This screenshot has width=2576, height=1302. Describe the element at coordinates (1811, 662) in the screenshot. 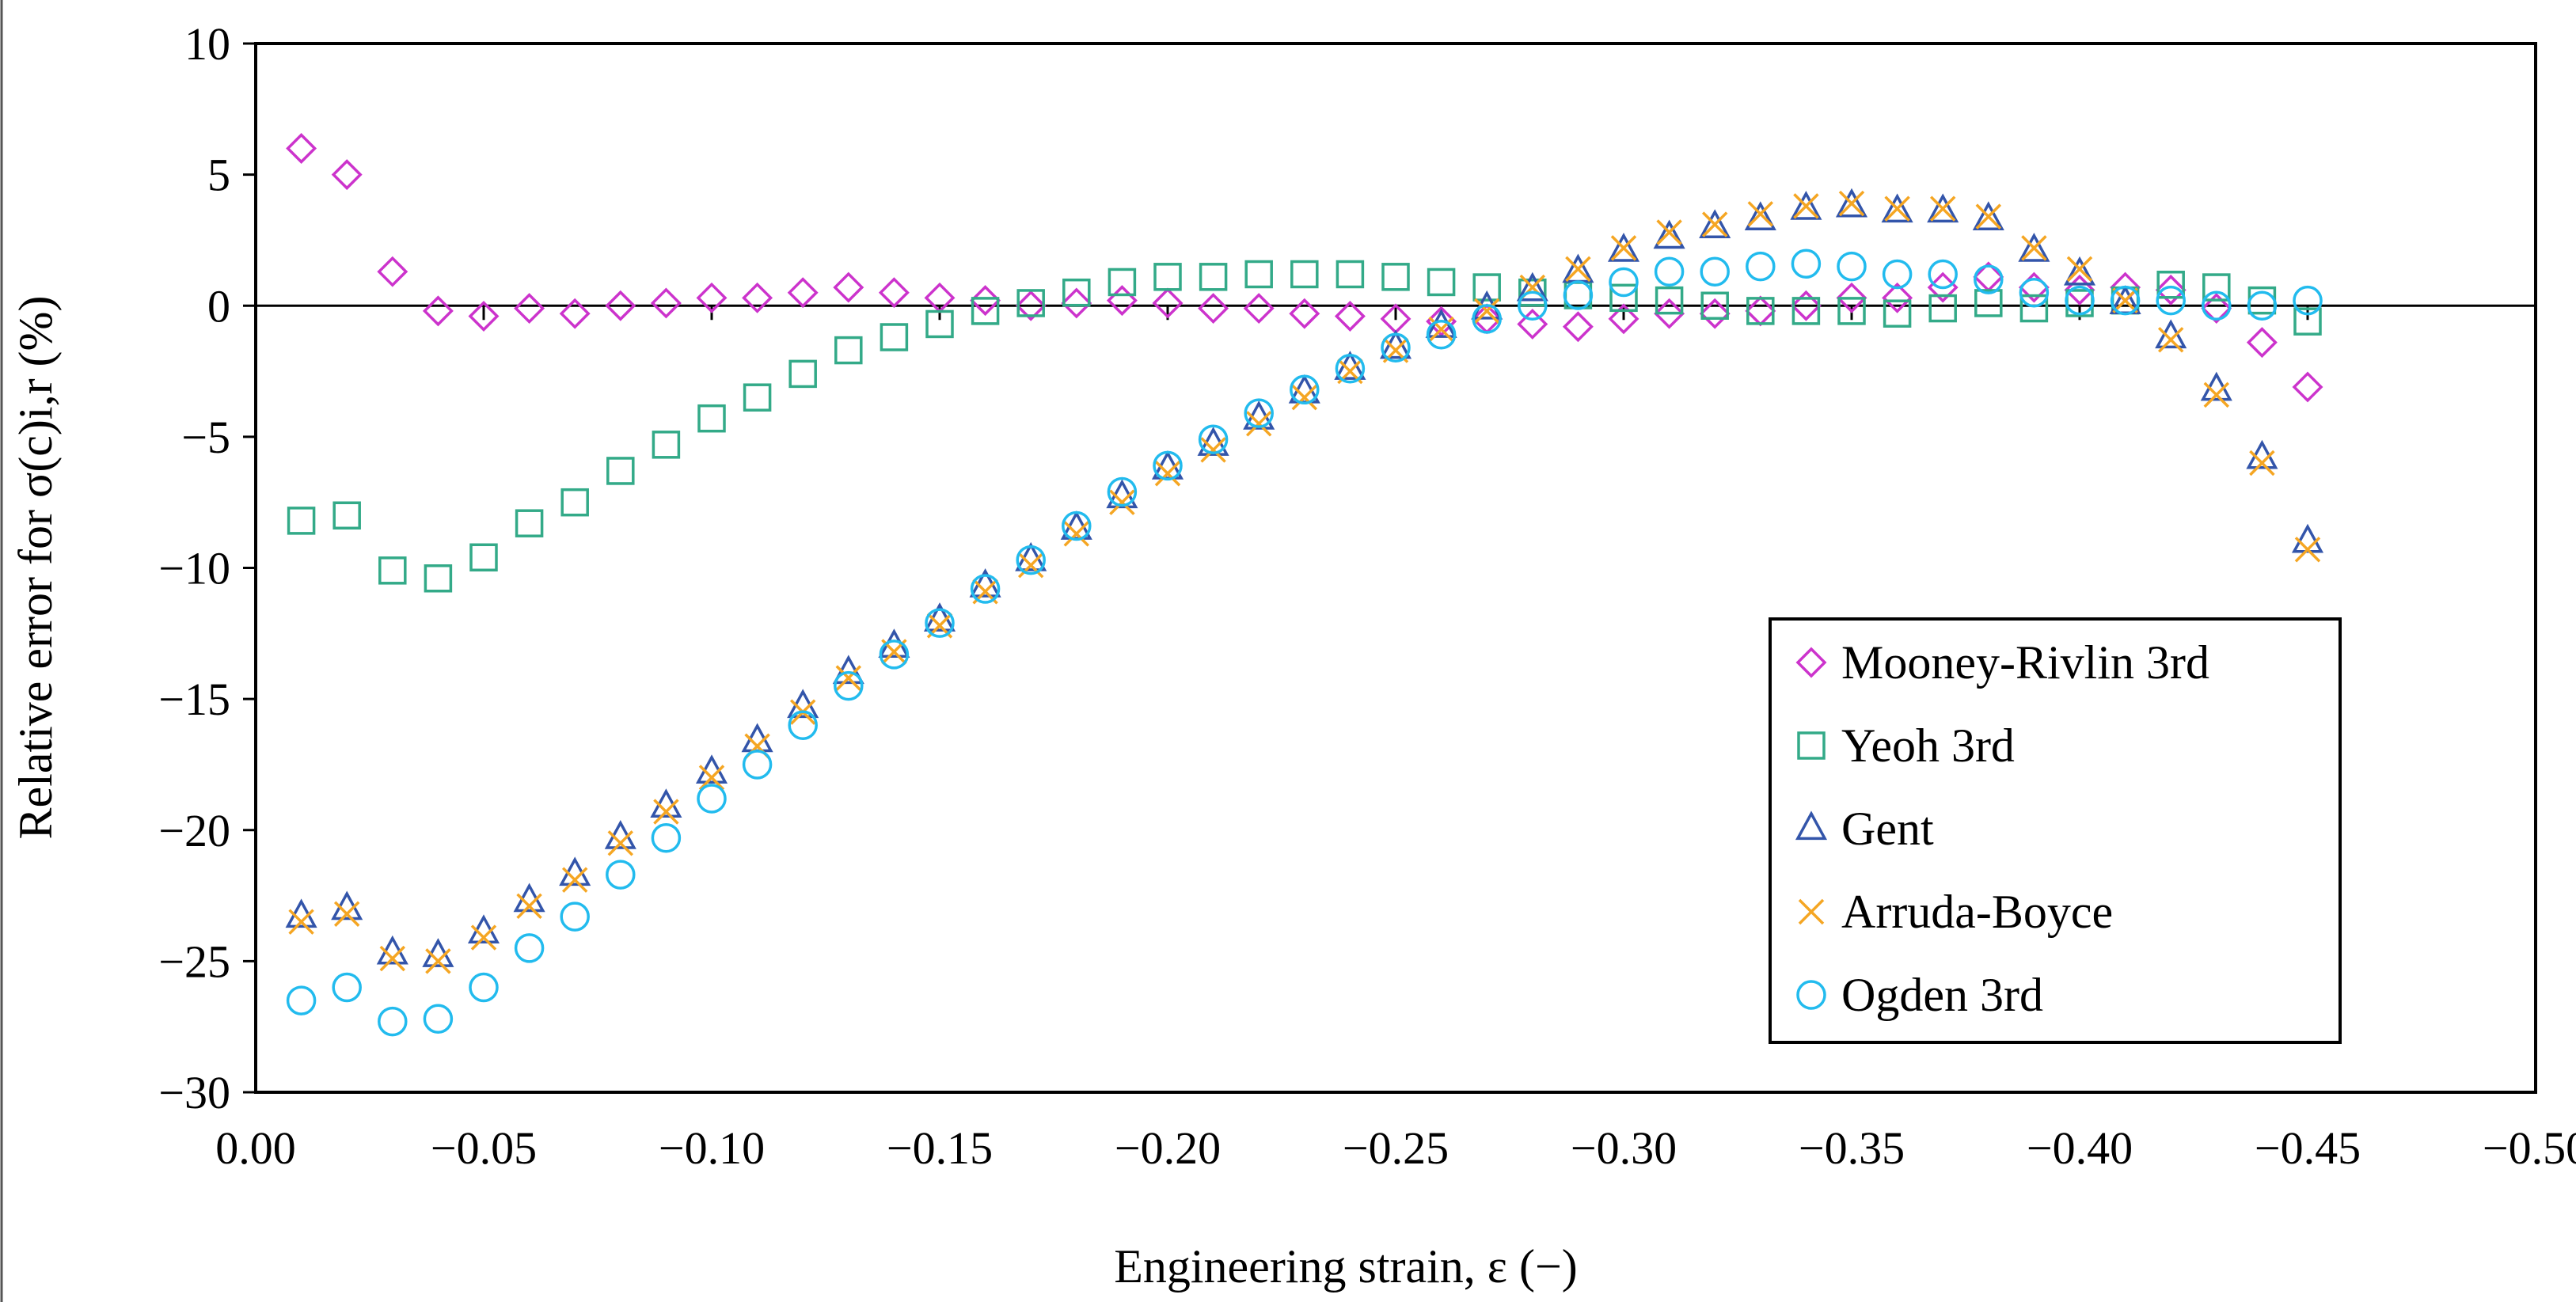

I see `legend-marker-mooney-rivlin-3rd` at that location.